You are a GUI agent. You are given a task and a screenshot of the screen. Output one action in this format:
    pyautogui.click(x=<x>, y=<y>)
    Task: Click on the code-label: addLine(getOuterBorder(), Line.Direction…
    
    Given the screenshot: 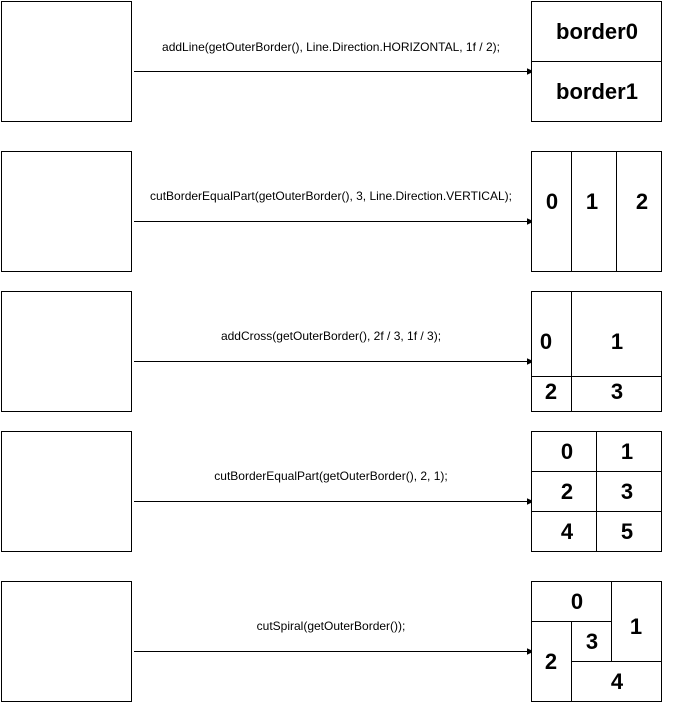 What is the action you would take?
    pyautogui.click(x=331, y=47)
    